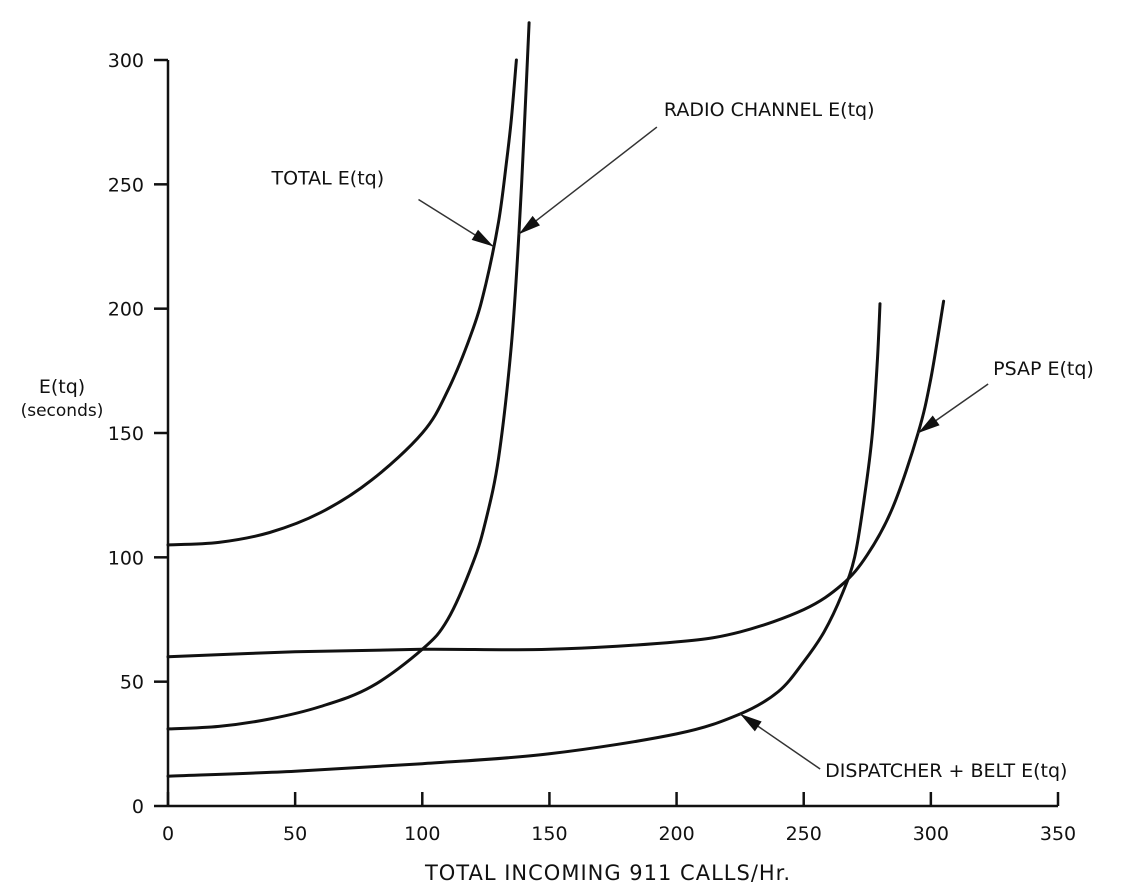  What do you see at coordinates (126, 558) in the screenshot?
I see `y-tick-label: 100` at bounding box center [126, 558].